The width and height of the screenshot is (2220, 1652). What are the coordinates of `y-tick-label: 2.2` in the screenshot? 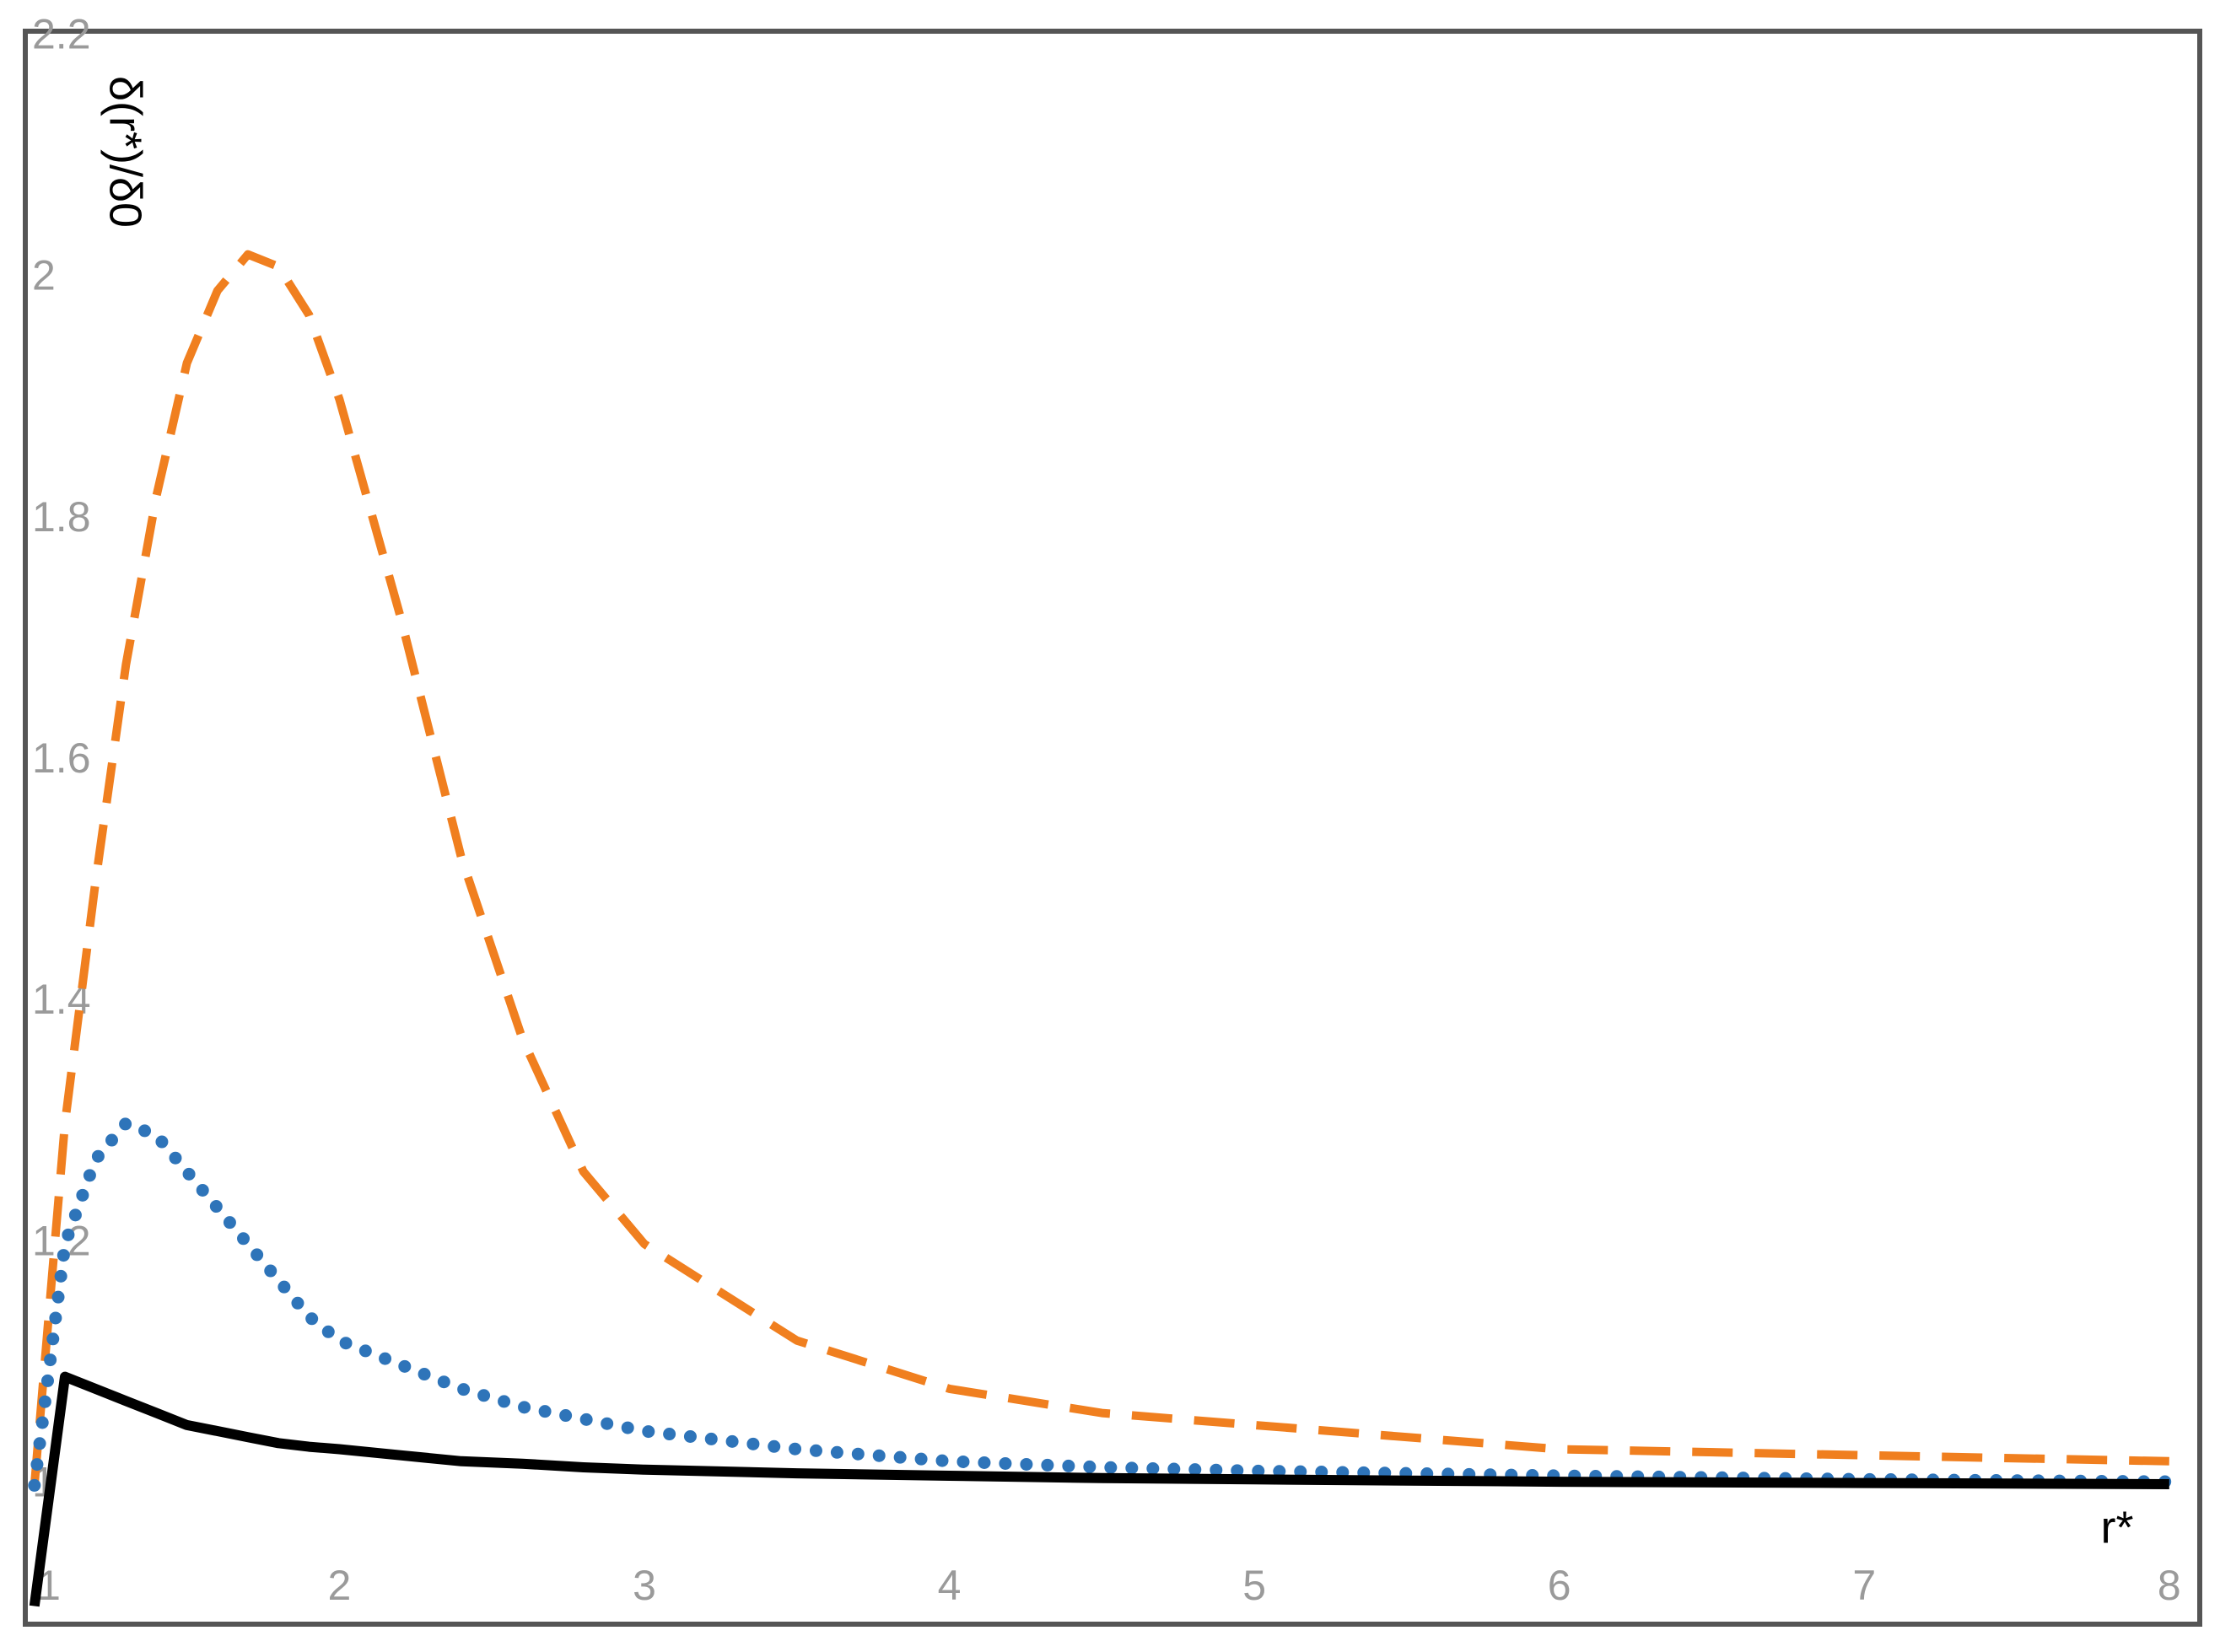 It's located at (62, 34).